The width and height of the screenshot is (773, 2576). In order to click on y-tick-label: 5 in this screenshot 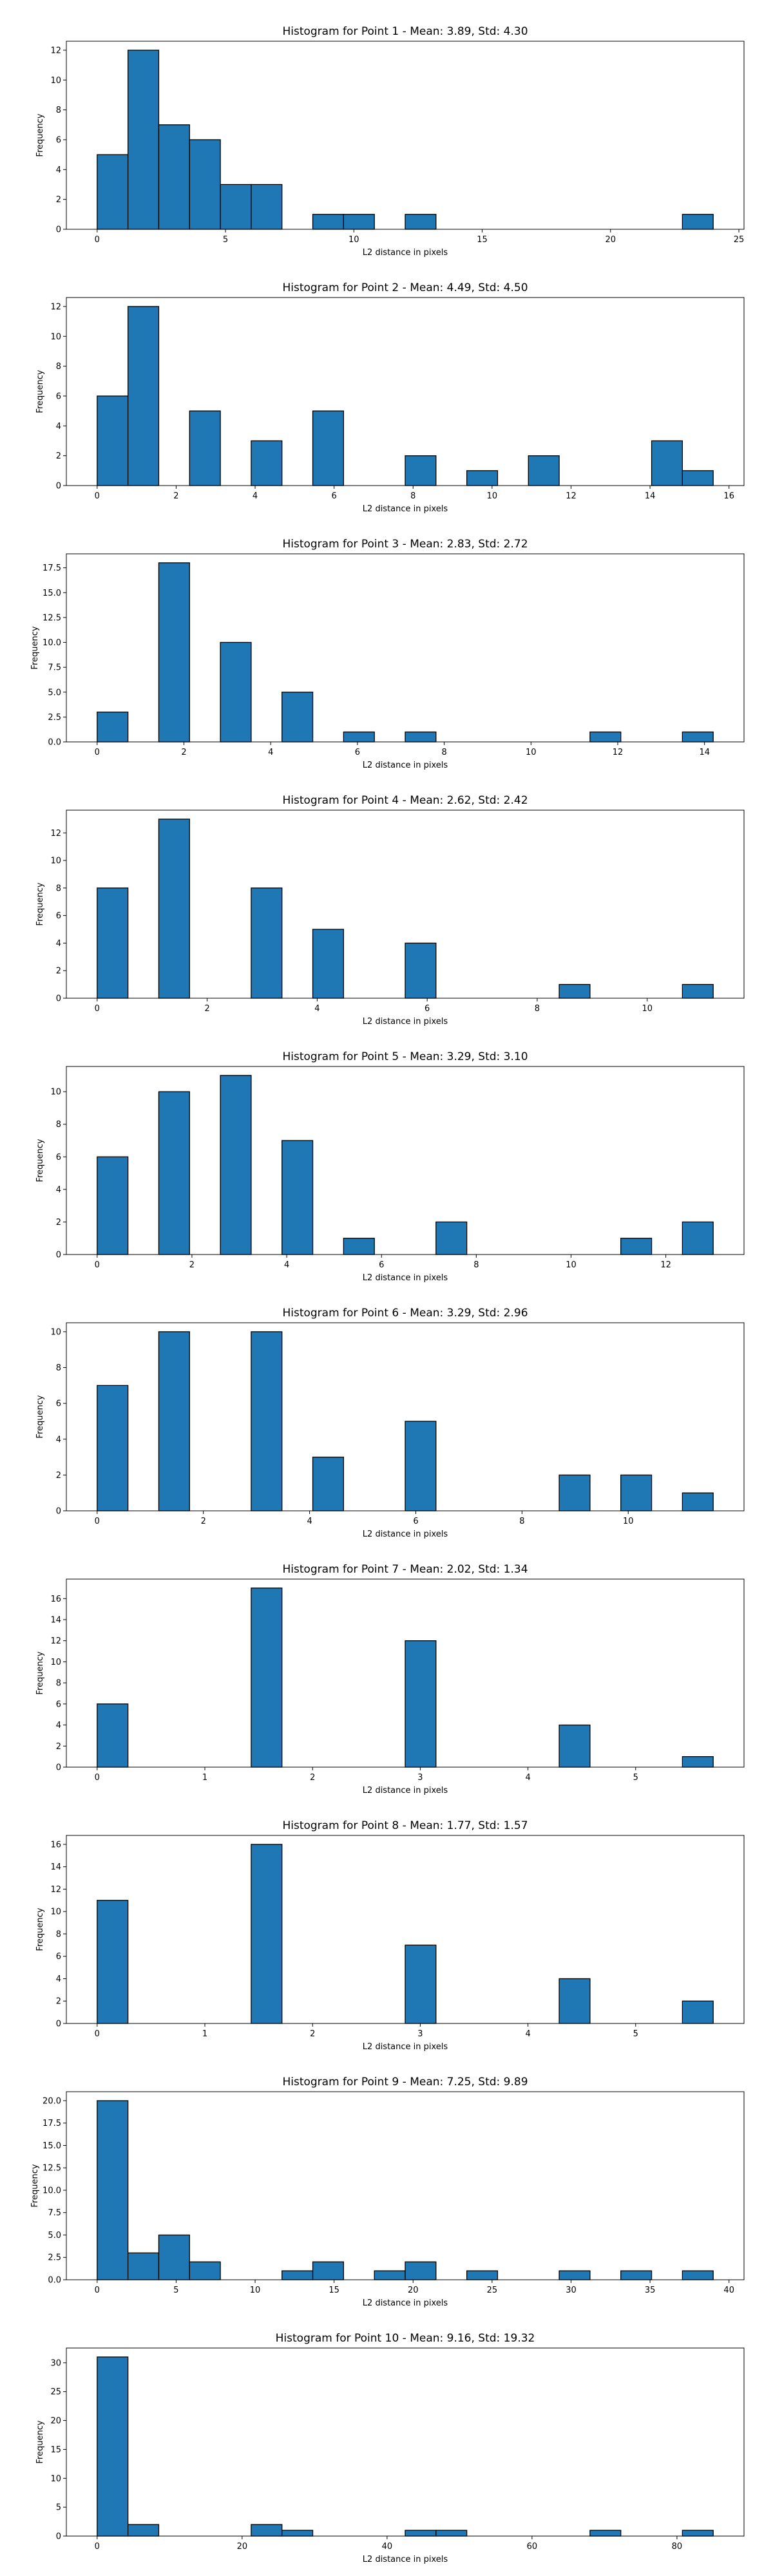, I will do `click(58, 2508)`.